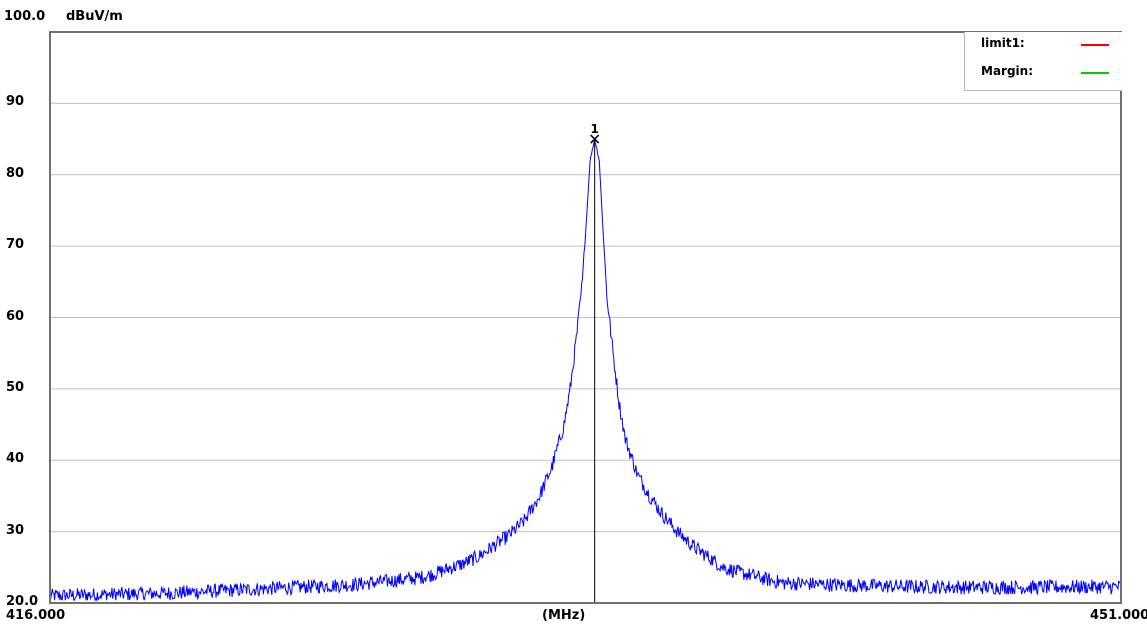  Describe the element at coordinates (564, 615) in the screenshot. I see `x-axis-unit: (MHz)` at that location.